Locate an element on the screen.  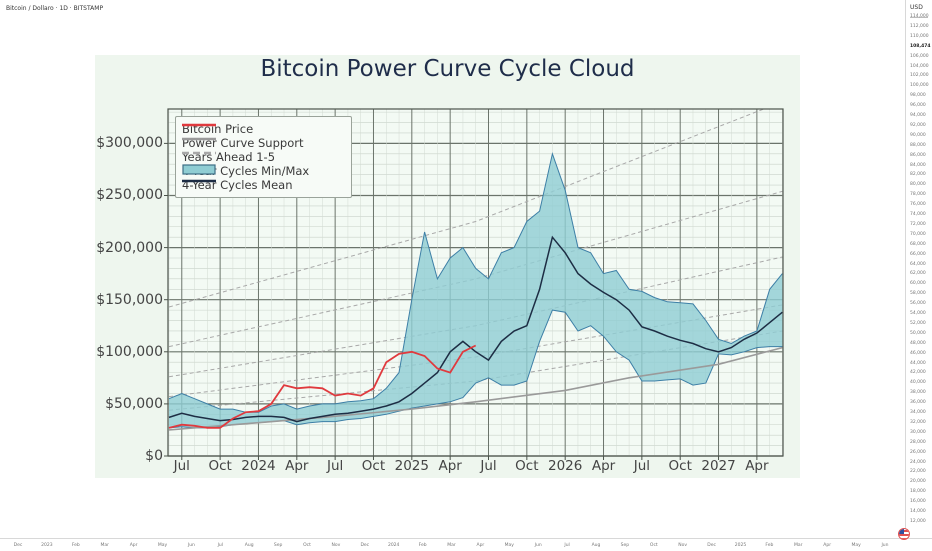
price-label: 38,000 is located at coordinates (918, 393).